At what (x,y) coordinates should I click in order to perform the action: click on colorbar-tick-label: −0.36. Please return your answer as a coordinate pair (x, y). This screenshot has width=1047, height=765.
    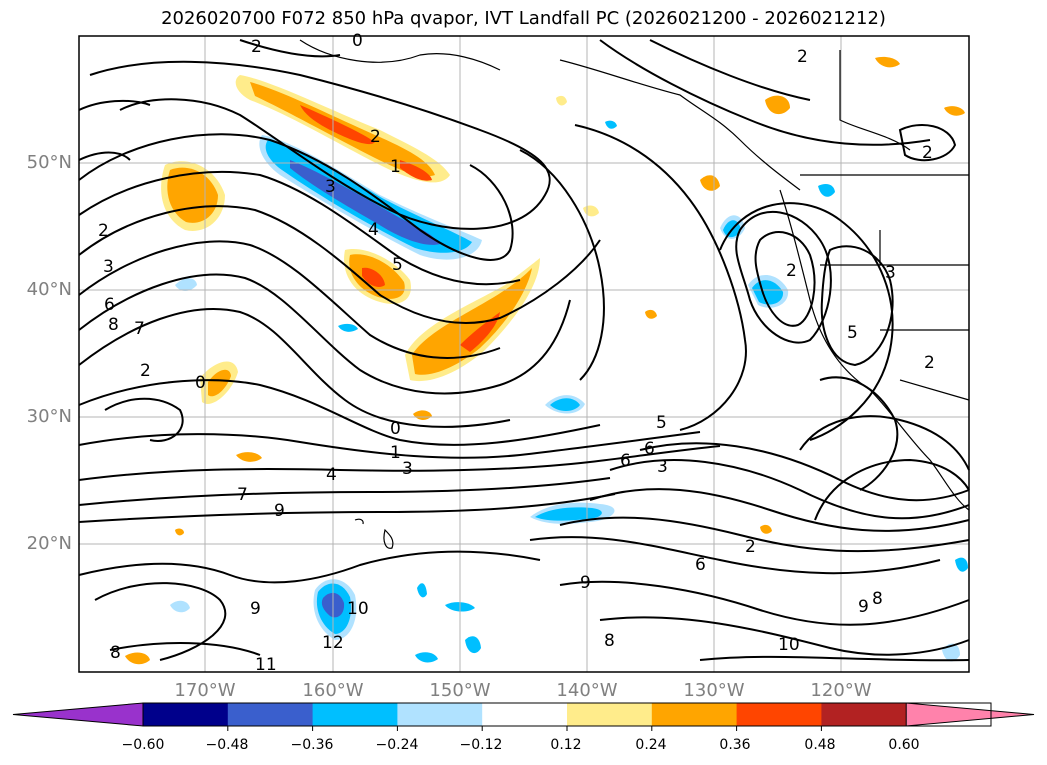
    Looking at the image, I should click on (312, 745).